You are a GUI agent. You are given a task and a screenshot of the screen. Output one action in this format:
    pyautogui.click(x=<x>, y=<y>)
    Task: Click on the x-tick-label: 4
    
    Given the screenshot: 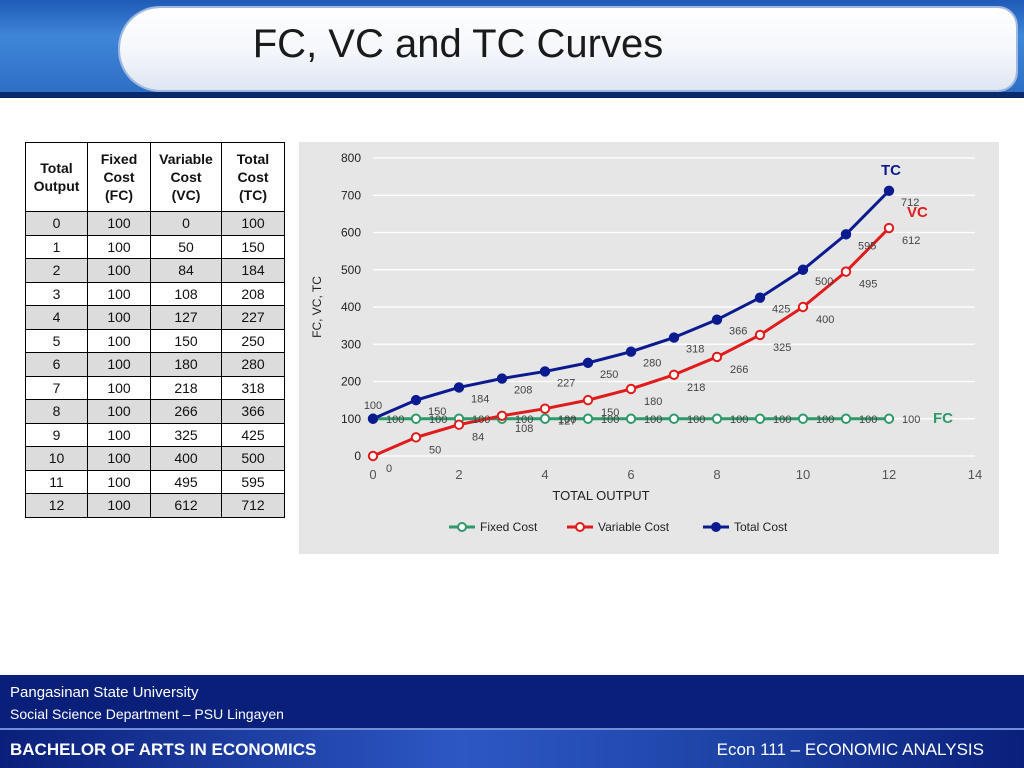 What is the action you would take?
    pyautogui.click(x=544, y=474)
    